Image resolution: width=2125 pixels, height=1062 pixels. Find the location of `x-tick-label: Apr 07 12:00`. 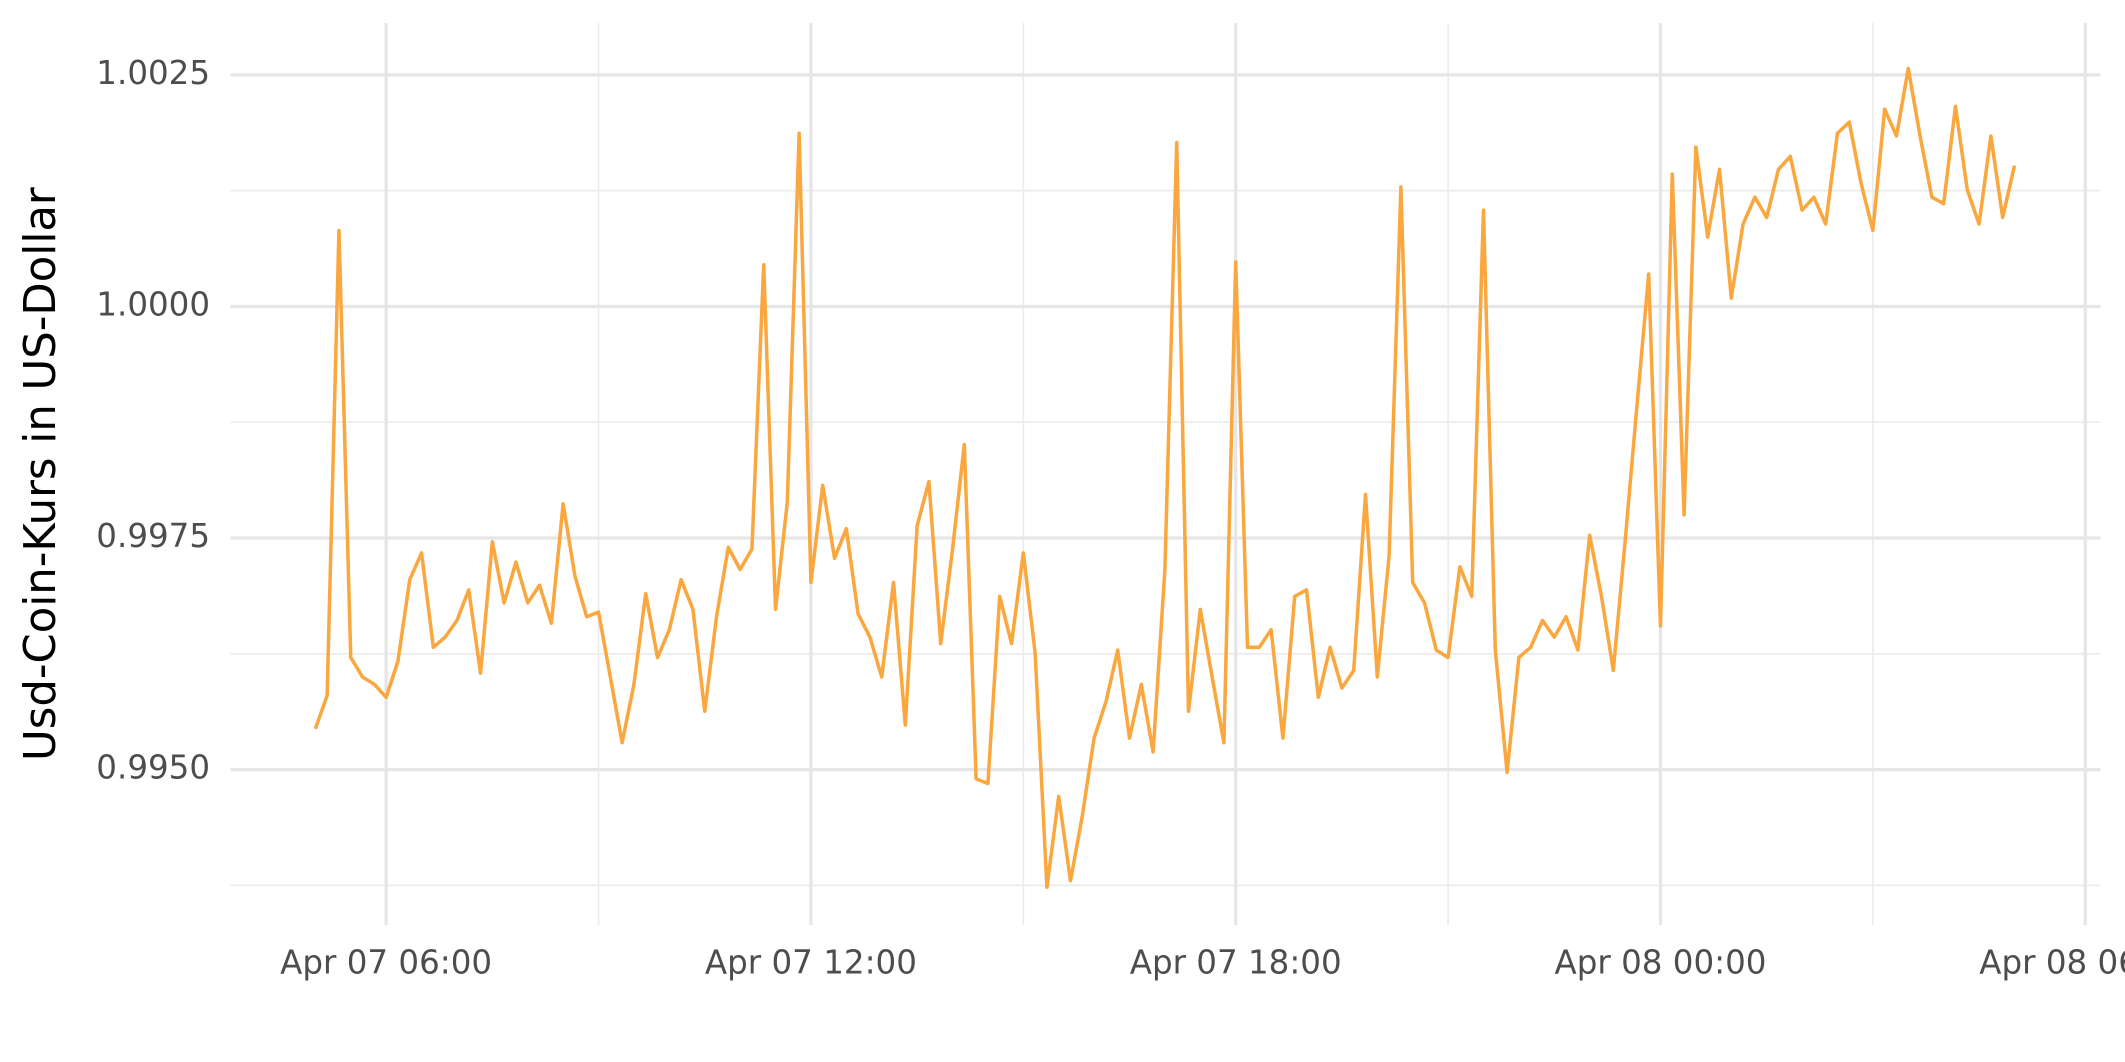

x-tick-label: Apr 07 12:00 is located at coordinates (811, 962).